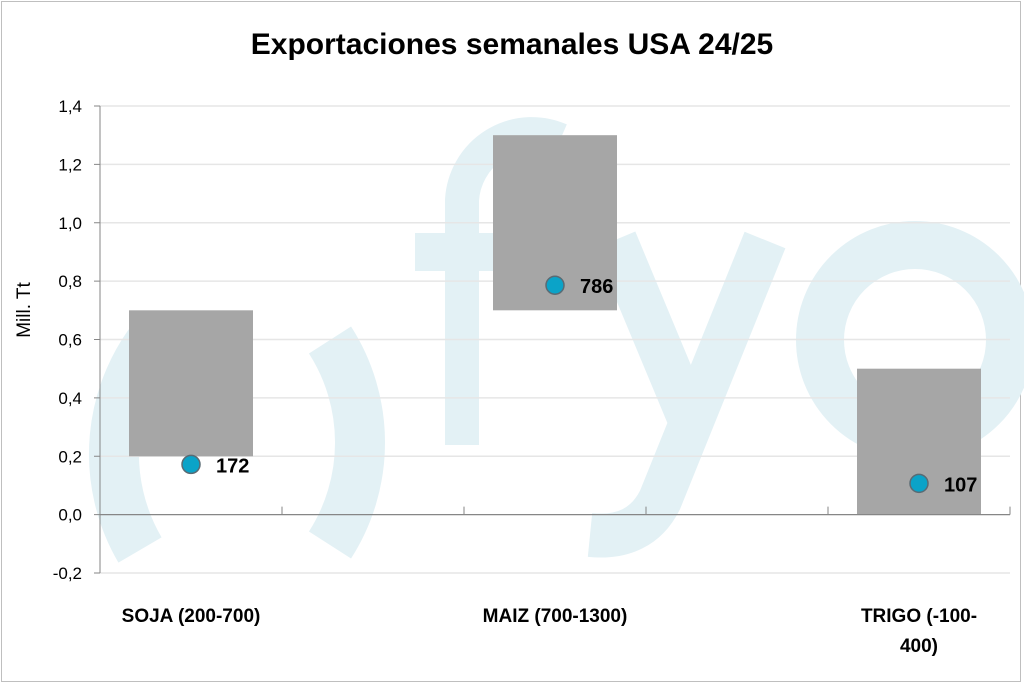 The width and height of the screenshot is (1024, 685). Describe the element at coordinates (960, 485) in the screenshot. I see `data-label: 107` at that location.